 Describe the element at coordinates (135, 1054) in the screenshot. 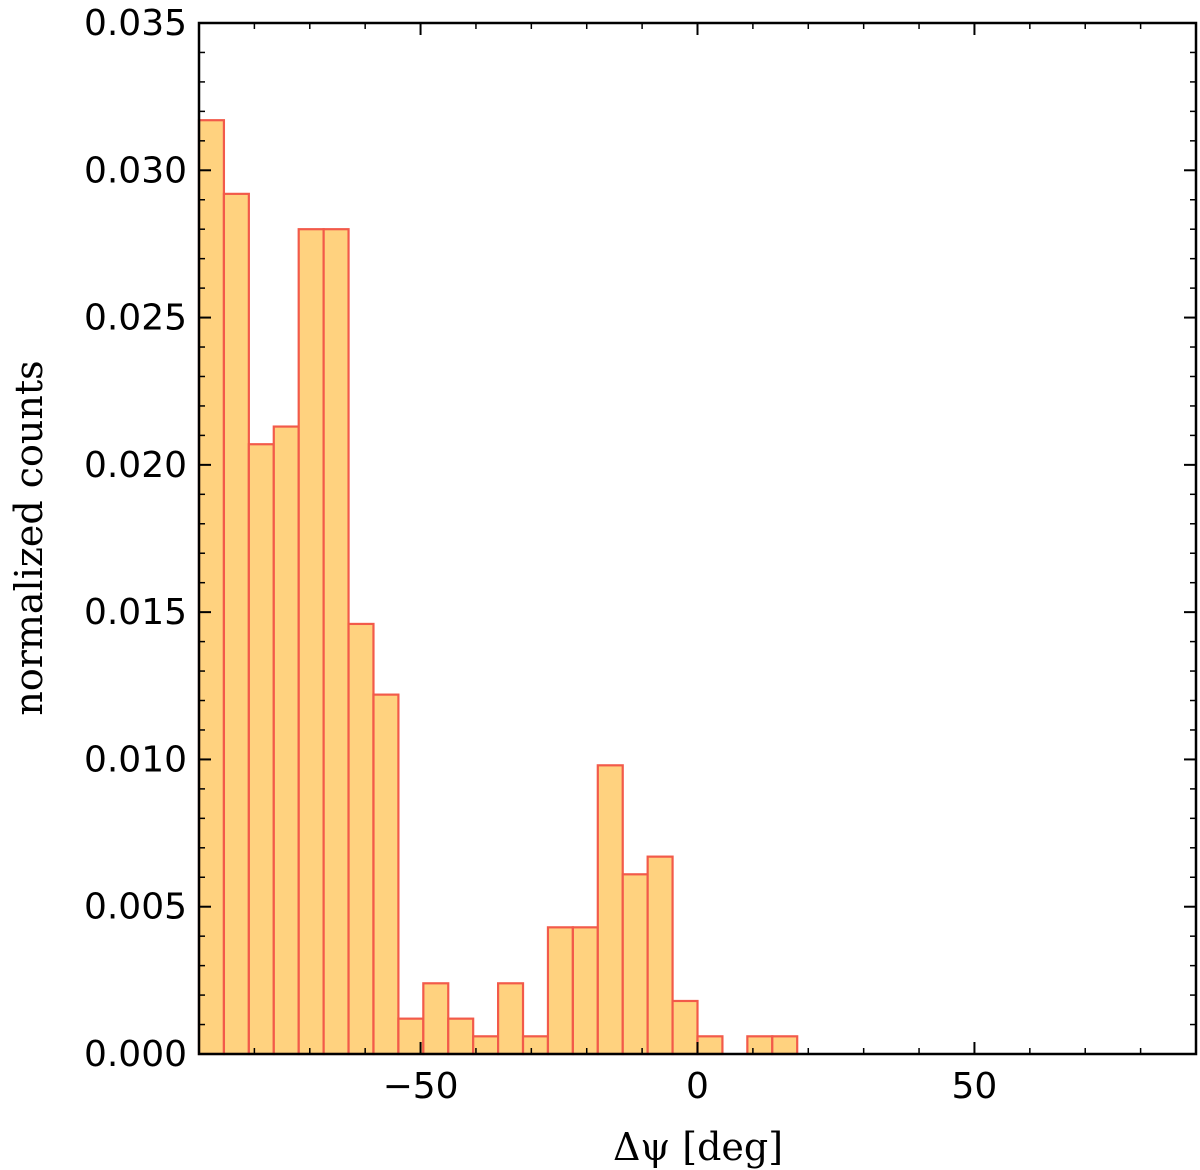

I see `y-tick-label: 0.000` at that location.